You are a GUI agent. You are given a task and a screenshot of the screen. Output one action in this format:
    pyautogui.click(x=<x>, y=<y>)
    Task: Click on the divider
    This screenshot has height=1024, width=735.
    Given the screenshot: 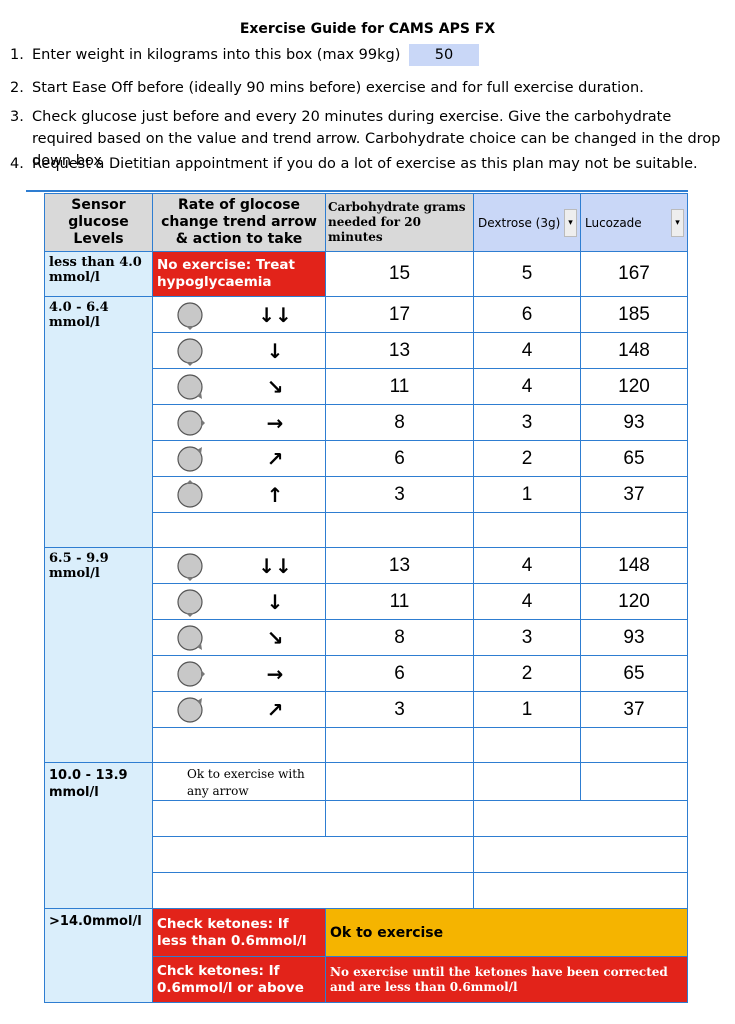 What is the action you would take?
    pyautogui.click(x=357, y=191)
    